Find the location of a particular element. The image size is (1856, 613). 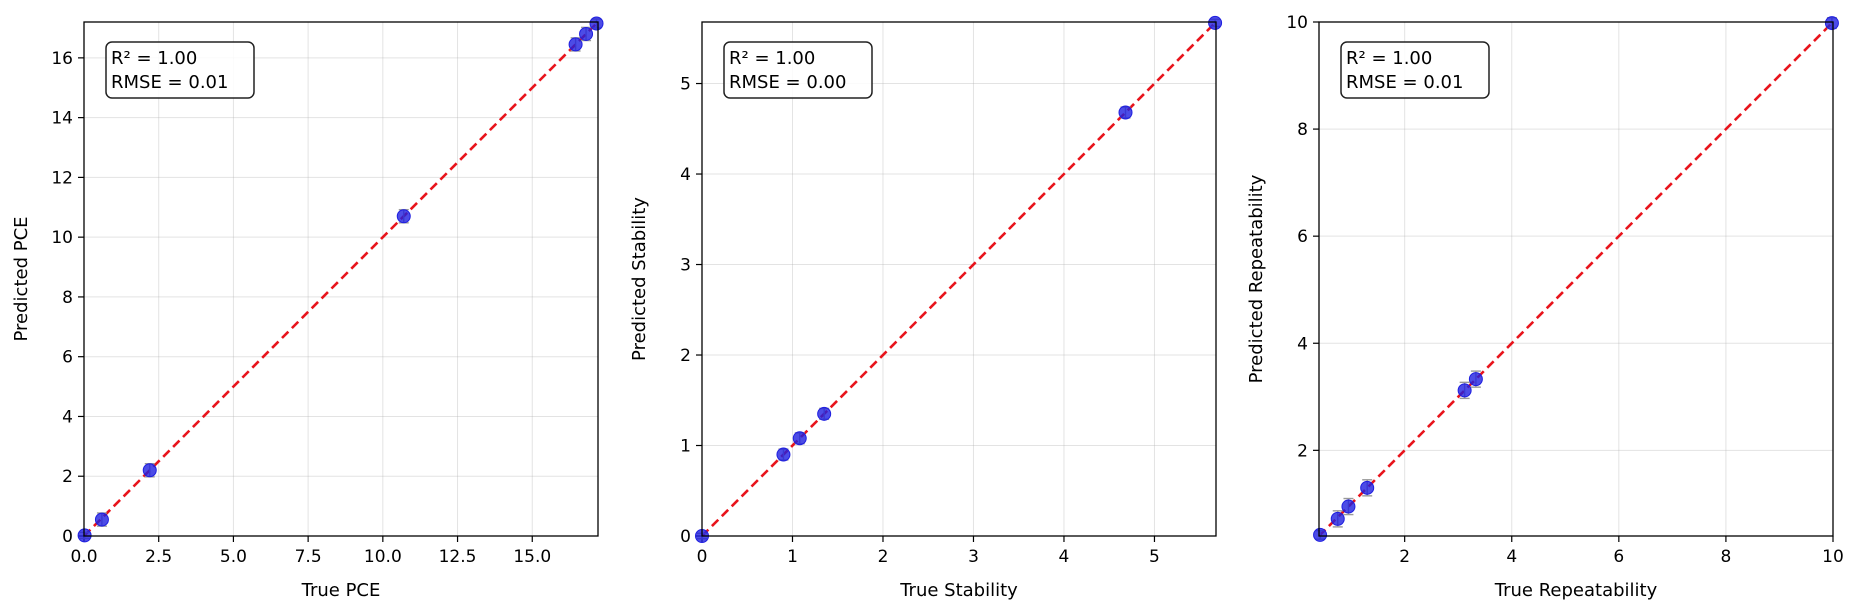

y-tick-label: 1 is located at coordinates (685, 447).